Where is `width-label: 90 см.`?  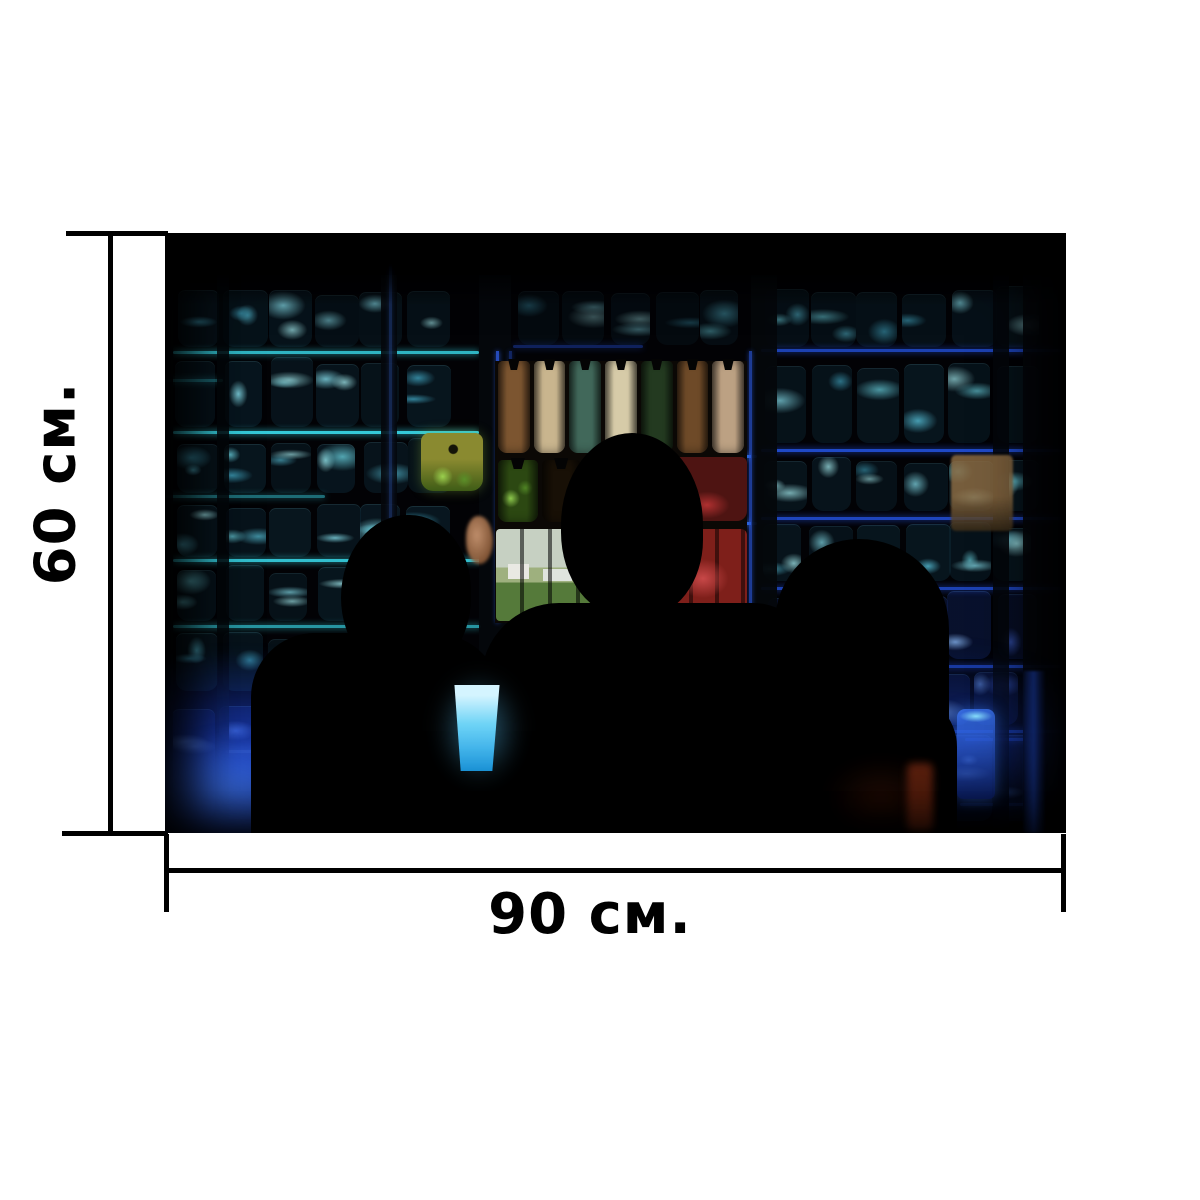 width-label: 90 см. is located at coordinates (590, 914).